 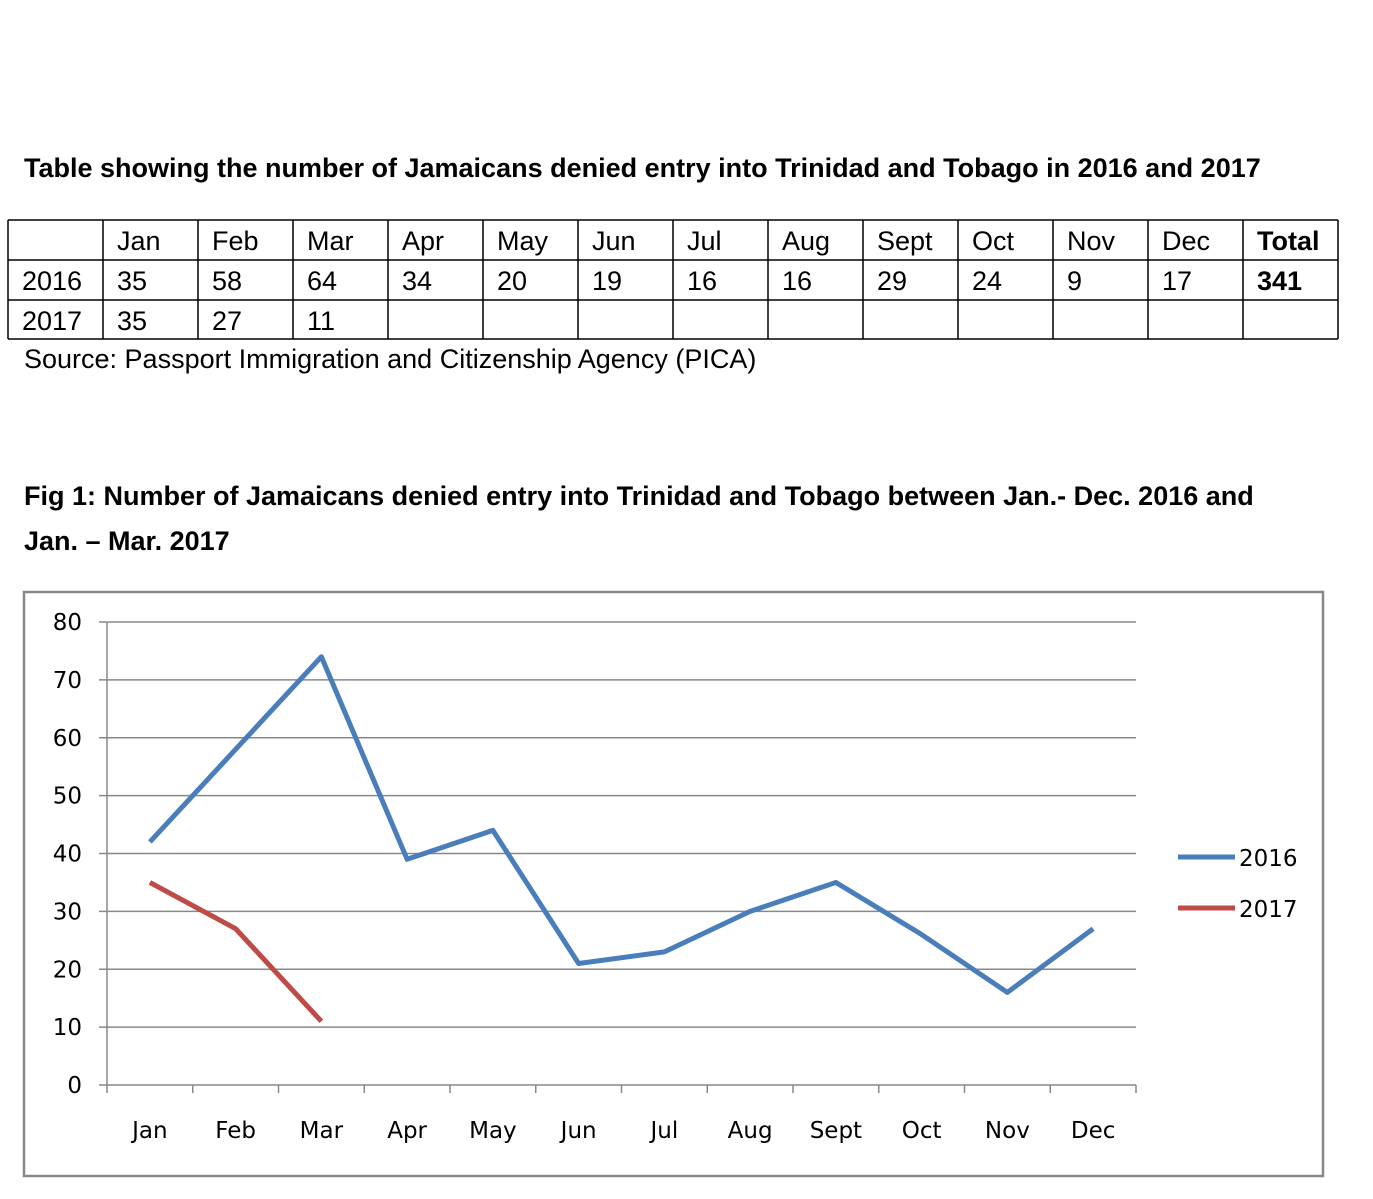 I want to click on x-tick-label: Mar, so click(x=322, y=1131).